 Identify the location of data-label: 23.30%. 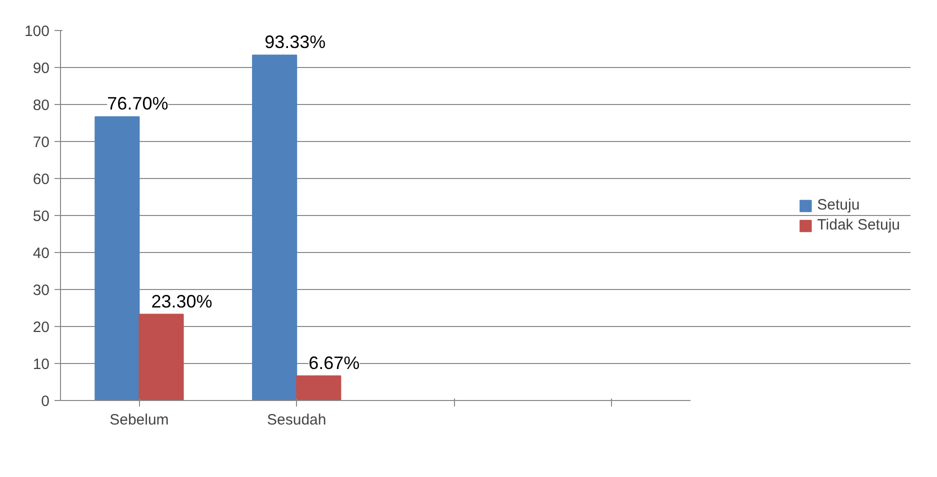
(181, 301).